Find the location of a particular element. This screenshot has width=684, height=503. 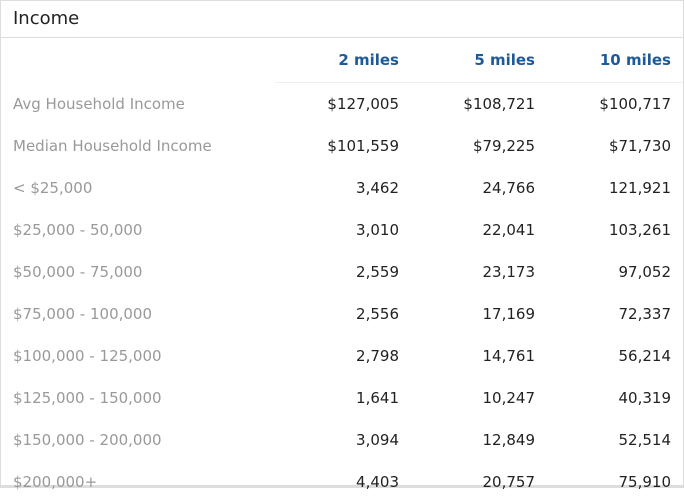

row-label: $75,000 - 100,000 is located at coordinates (83, 314).